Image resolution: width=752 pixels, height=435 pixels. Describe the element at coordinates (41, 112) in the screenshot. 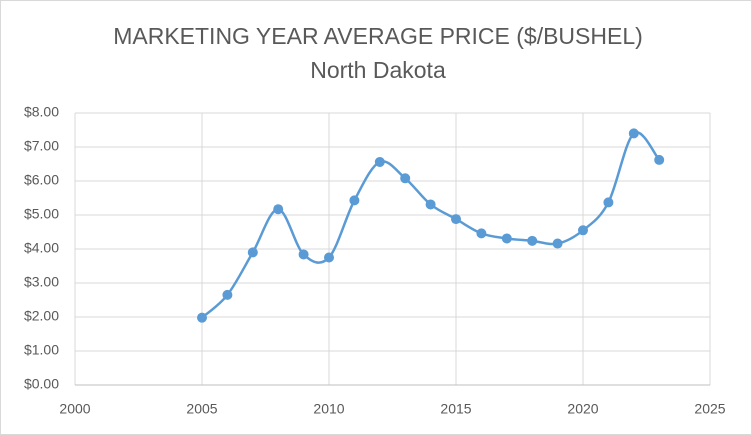

I see `y-tick-label: $8.00` at that location.